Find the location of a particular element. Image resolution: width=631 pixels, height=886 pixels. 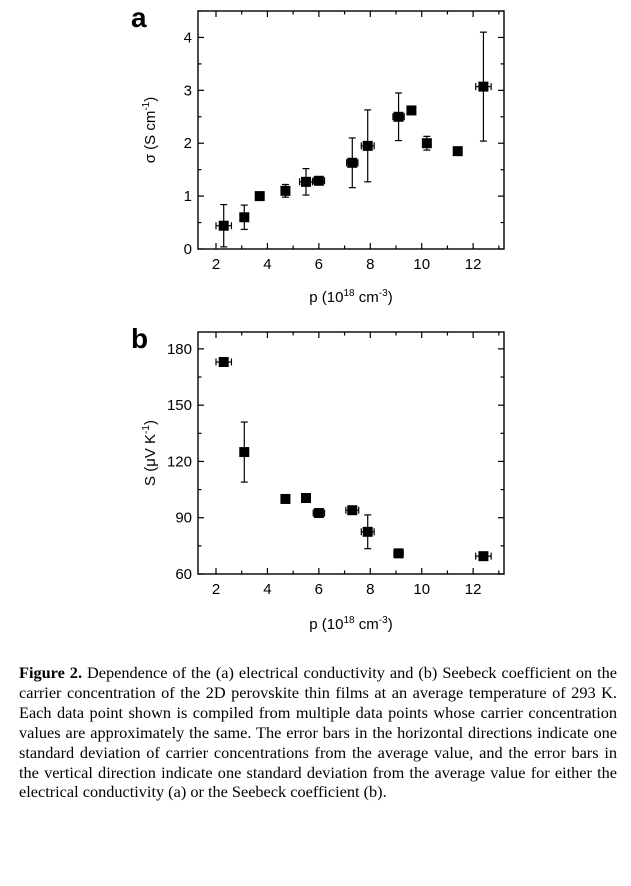

panel-b-x-axis-title: p (1018 cm-3) is located at coordinates (350, 624).